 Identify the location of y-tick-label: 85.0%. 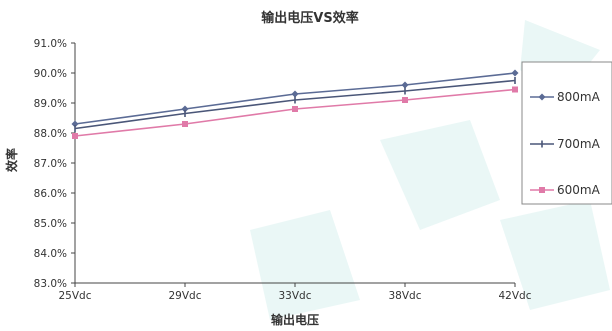
(50, 224).